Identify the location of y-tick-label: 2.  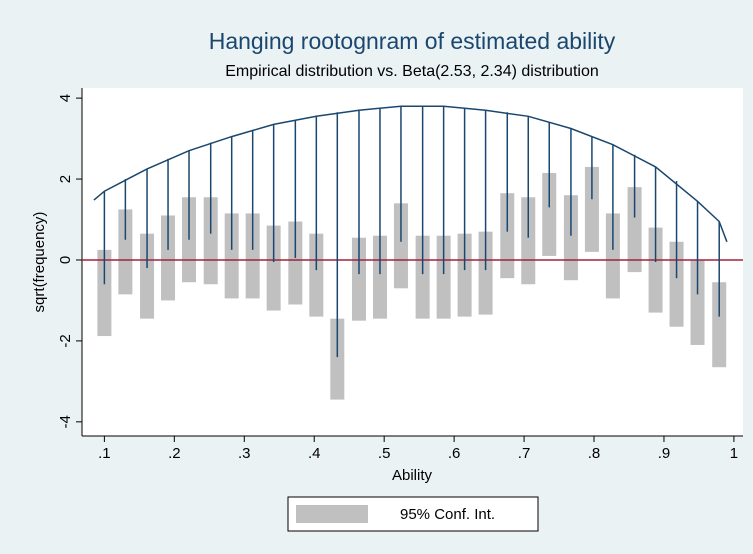
(65, 179).